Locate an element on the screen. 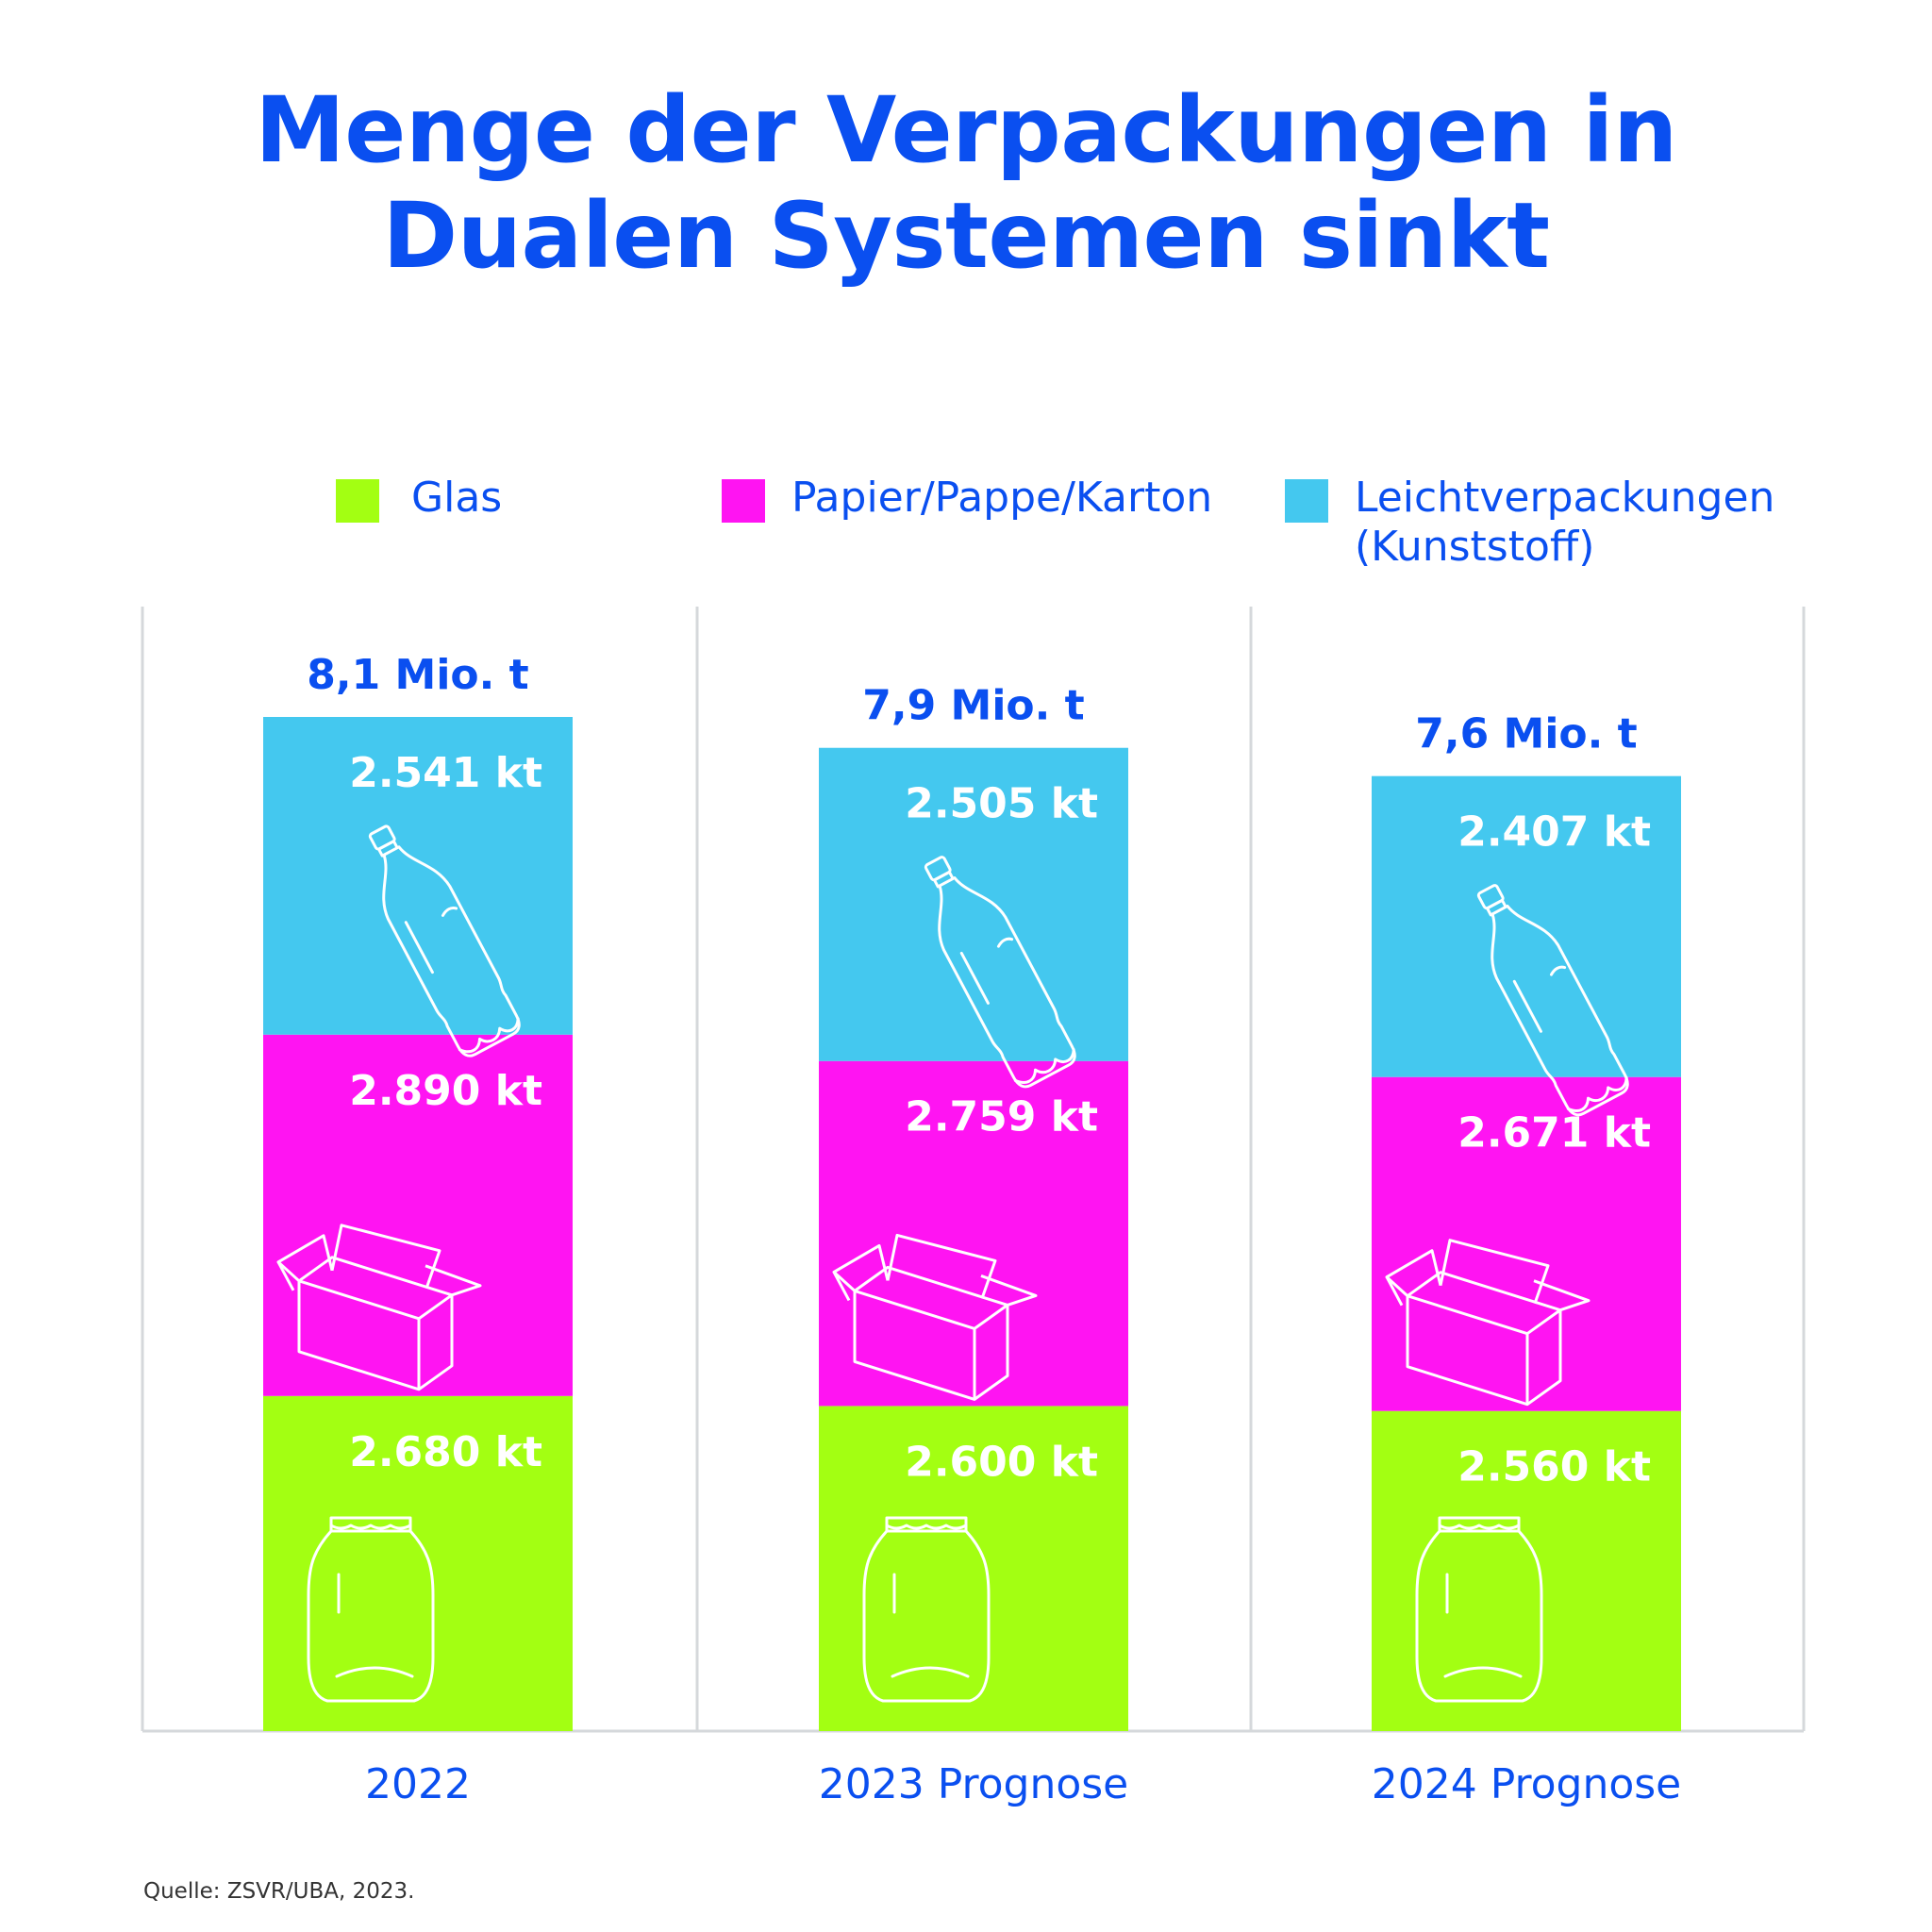  legend-label-leichtverpackungen: Leichtverpackungen (Kunststoff) is located at coordinates (1565, 523).